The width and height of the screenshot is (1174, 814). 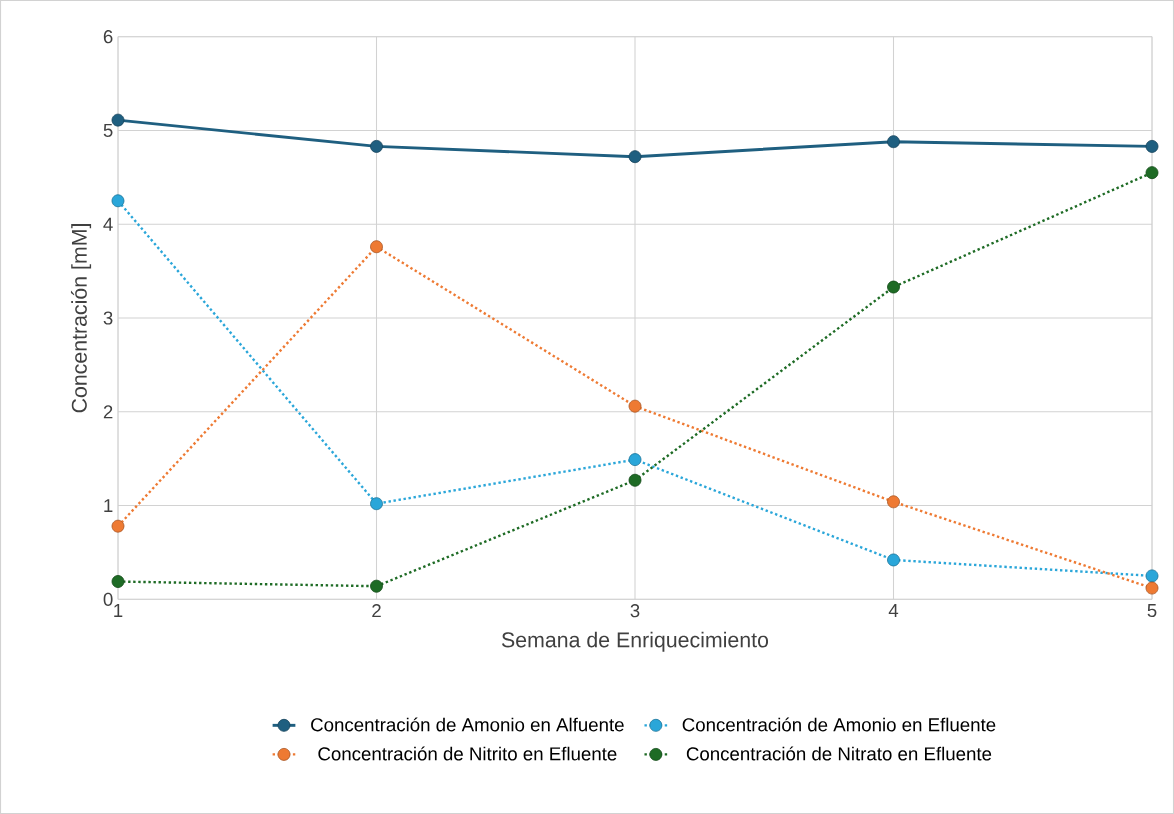 I want to click on y-tick-label: 0, so click(x=108, y=599).